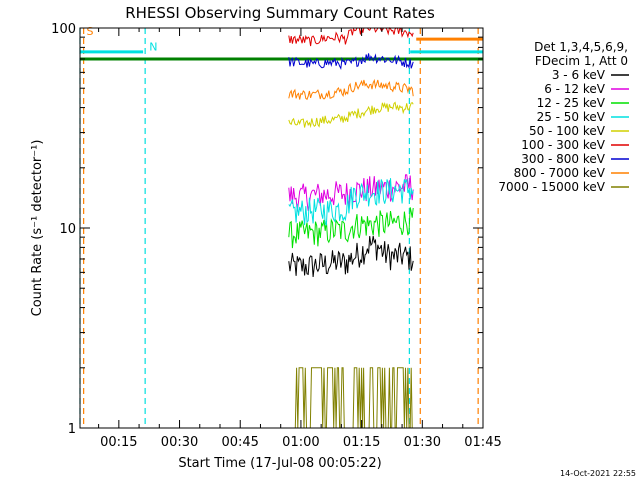  I want to click on legend-entry-label: 6 - 12 keV, so click(575, 89).